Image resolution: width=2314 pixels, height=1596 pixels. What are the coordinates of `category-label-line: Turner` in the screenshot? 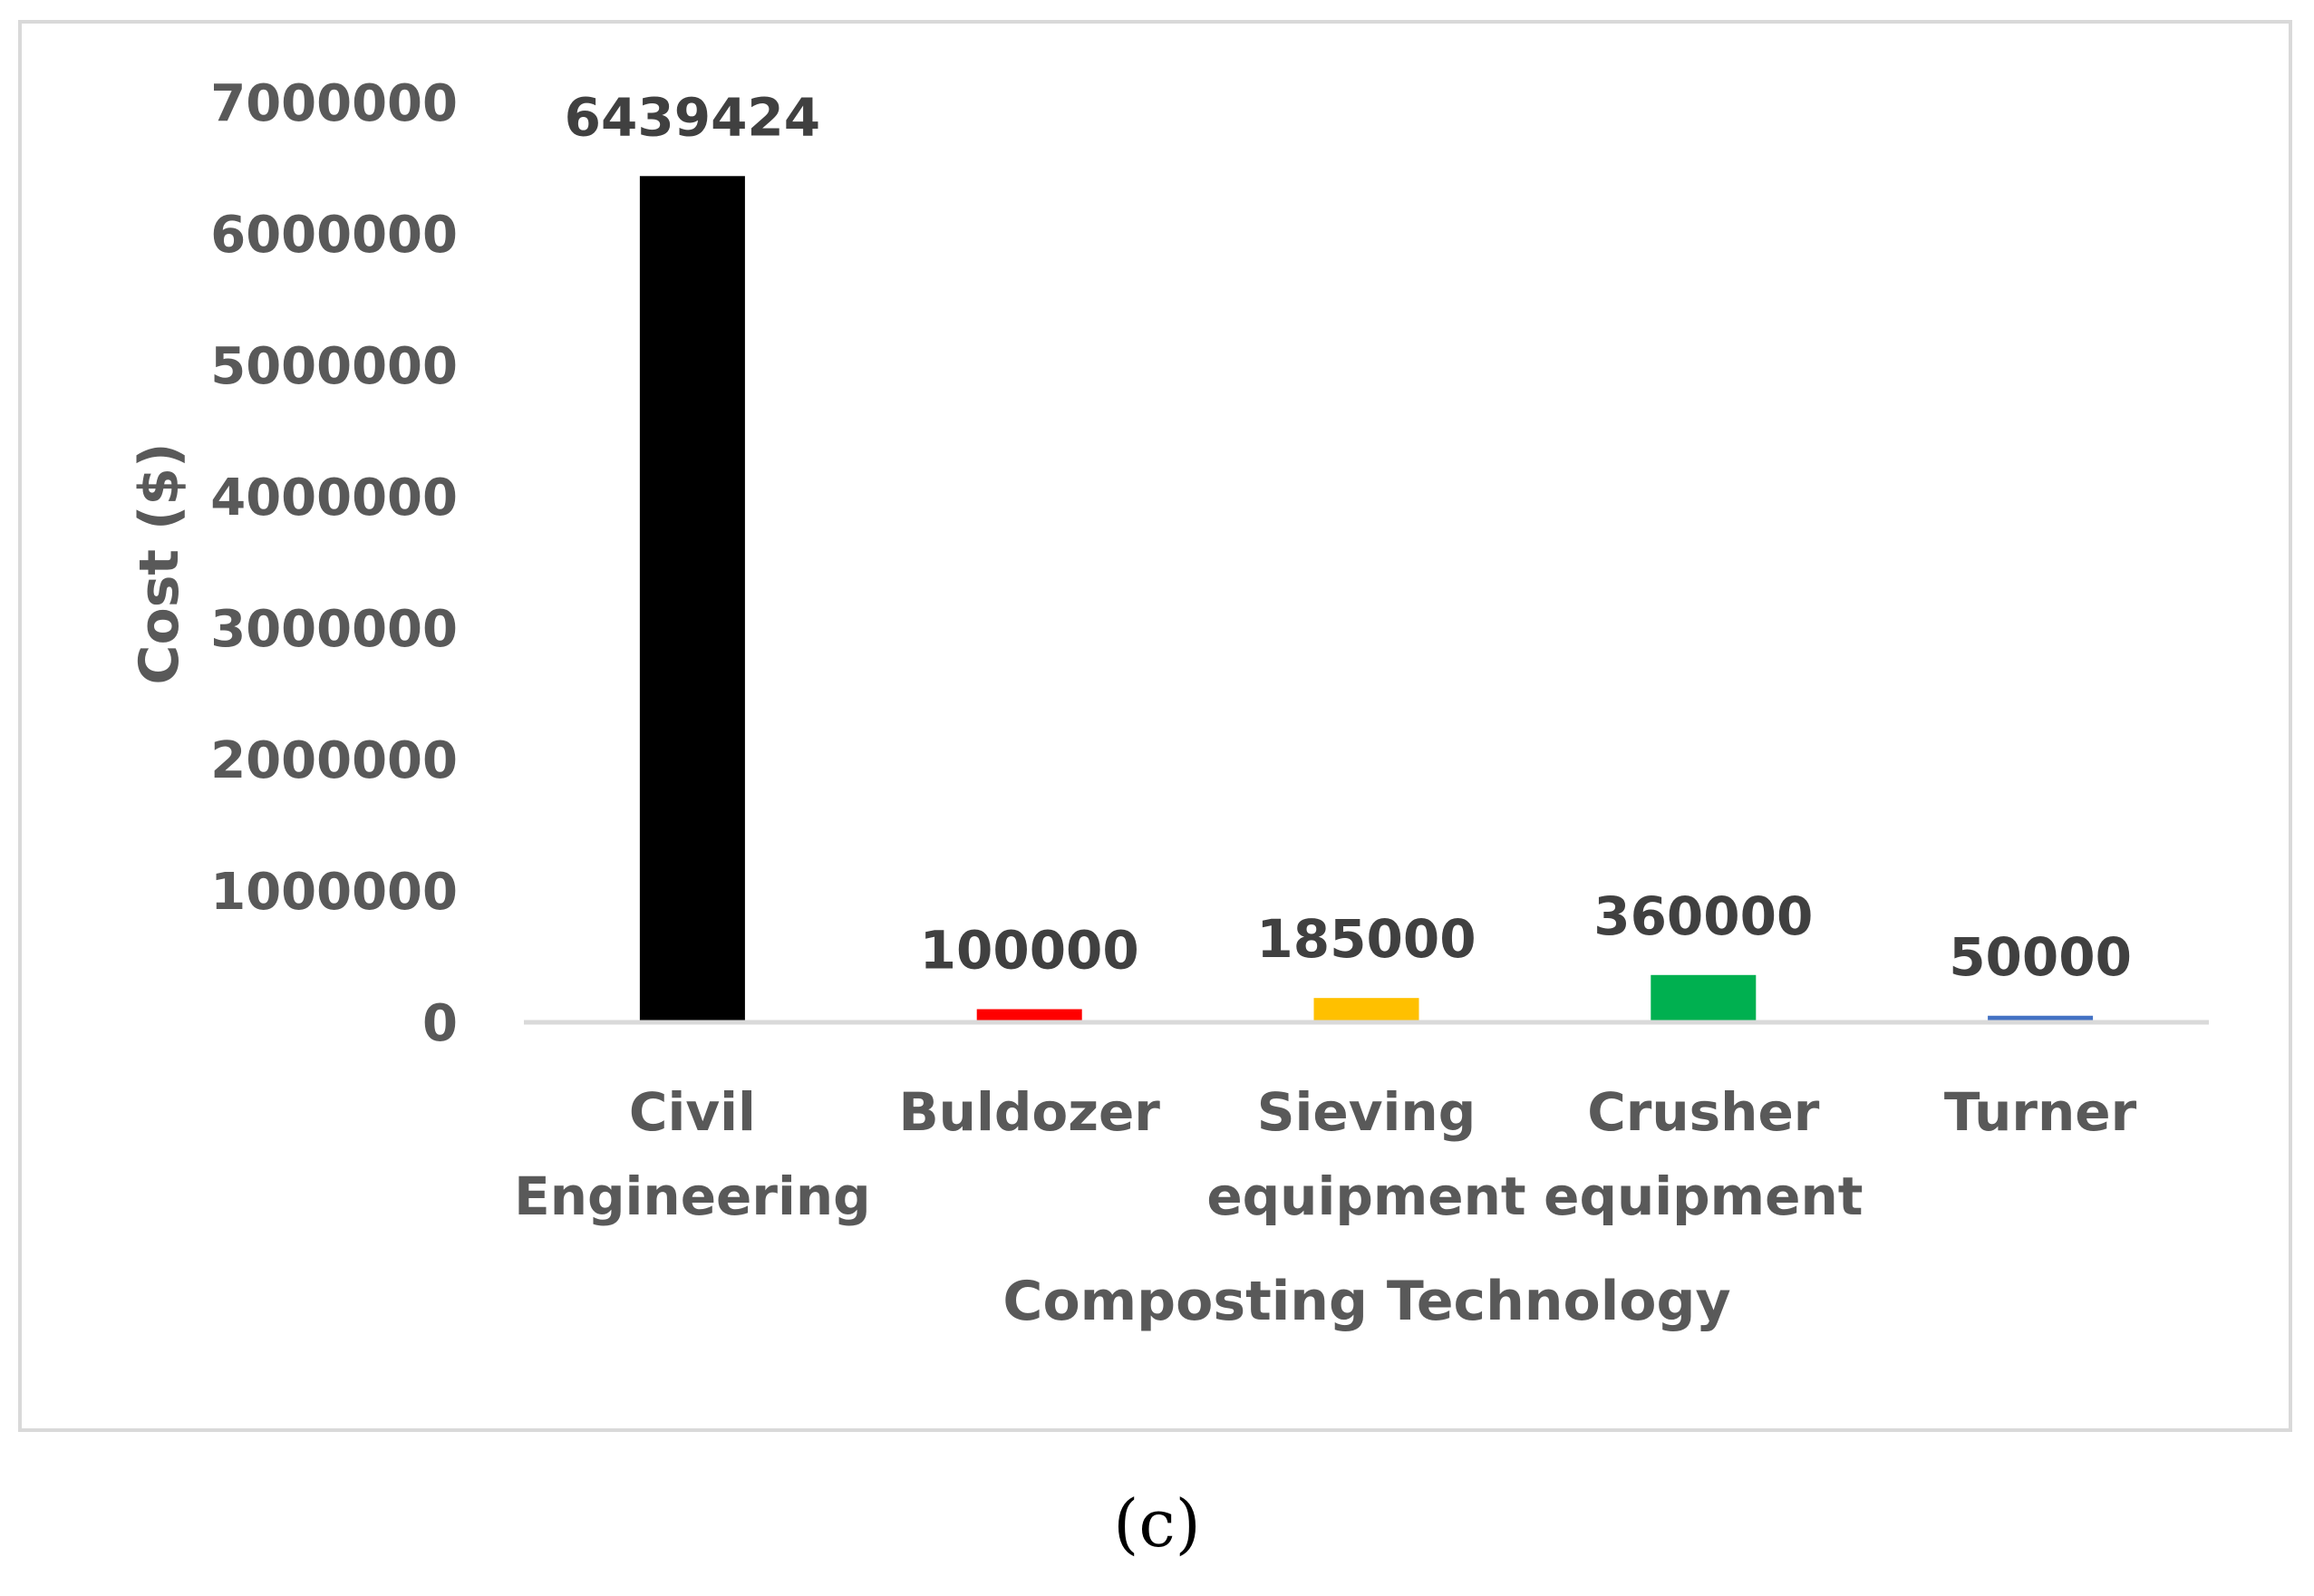 It's located at (2040, 1112).